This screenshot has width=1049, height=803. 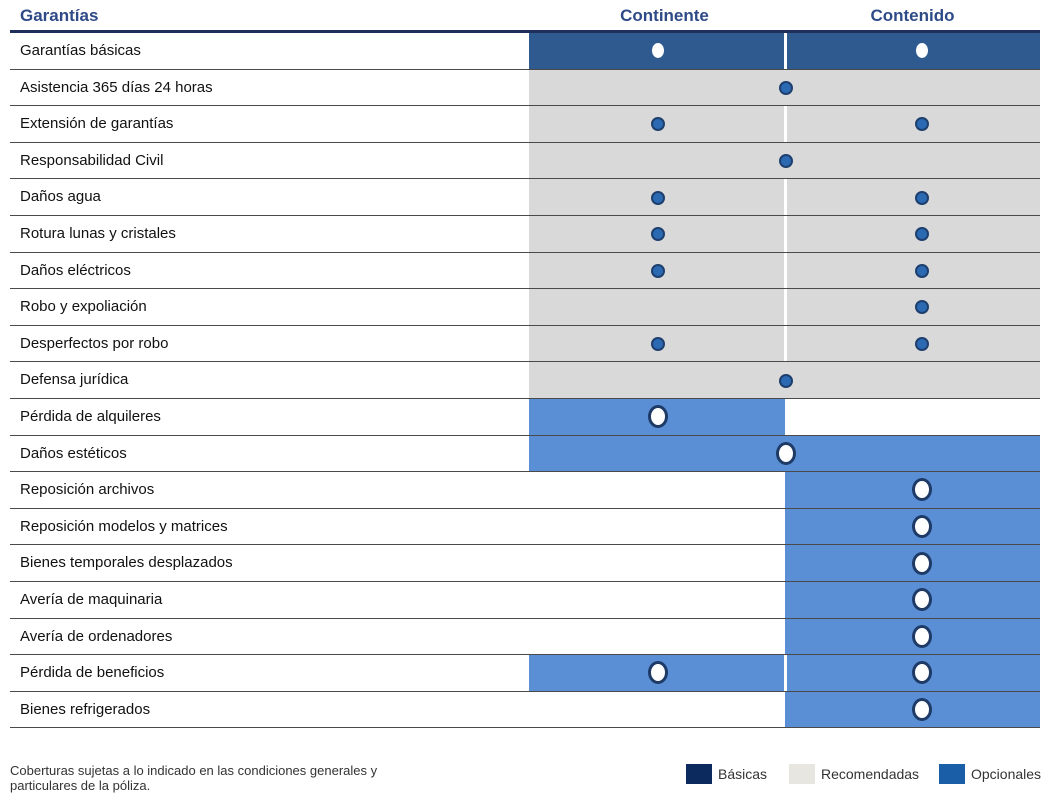 What do you see at coordinates (664, 15) in the screenshot?
I see `header-continente: Continente` at bounding box center [664, 15].